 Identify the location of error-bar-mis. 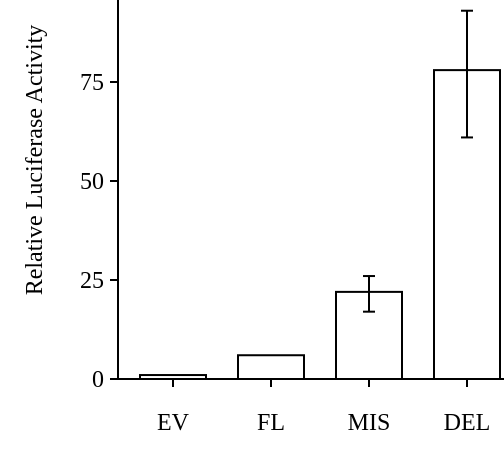
(369, 294).